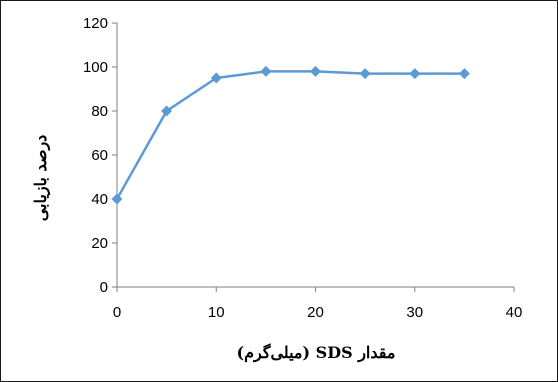 The height and width of the screenshot is (382, 558). Describe the element at coordinates (316, 353) in the screenshot. I see `x-axis-title: مقدار SDS (میلی‌گرم)` at that location.